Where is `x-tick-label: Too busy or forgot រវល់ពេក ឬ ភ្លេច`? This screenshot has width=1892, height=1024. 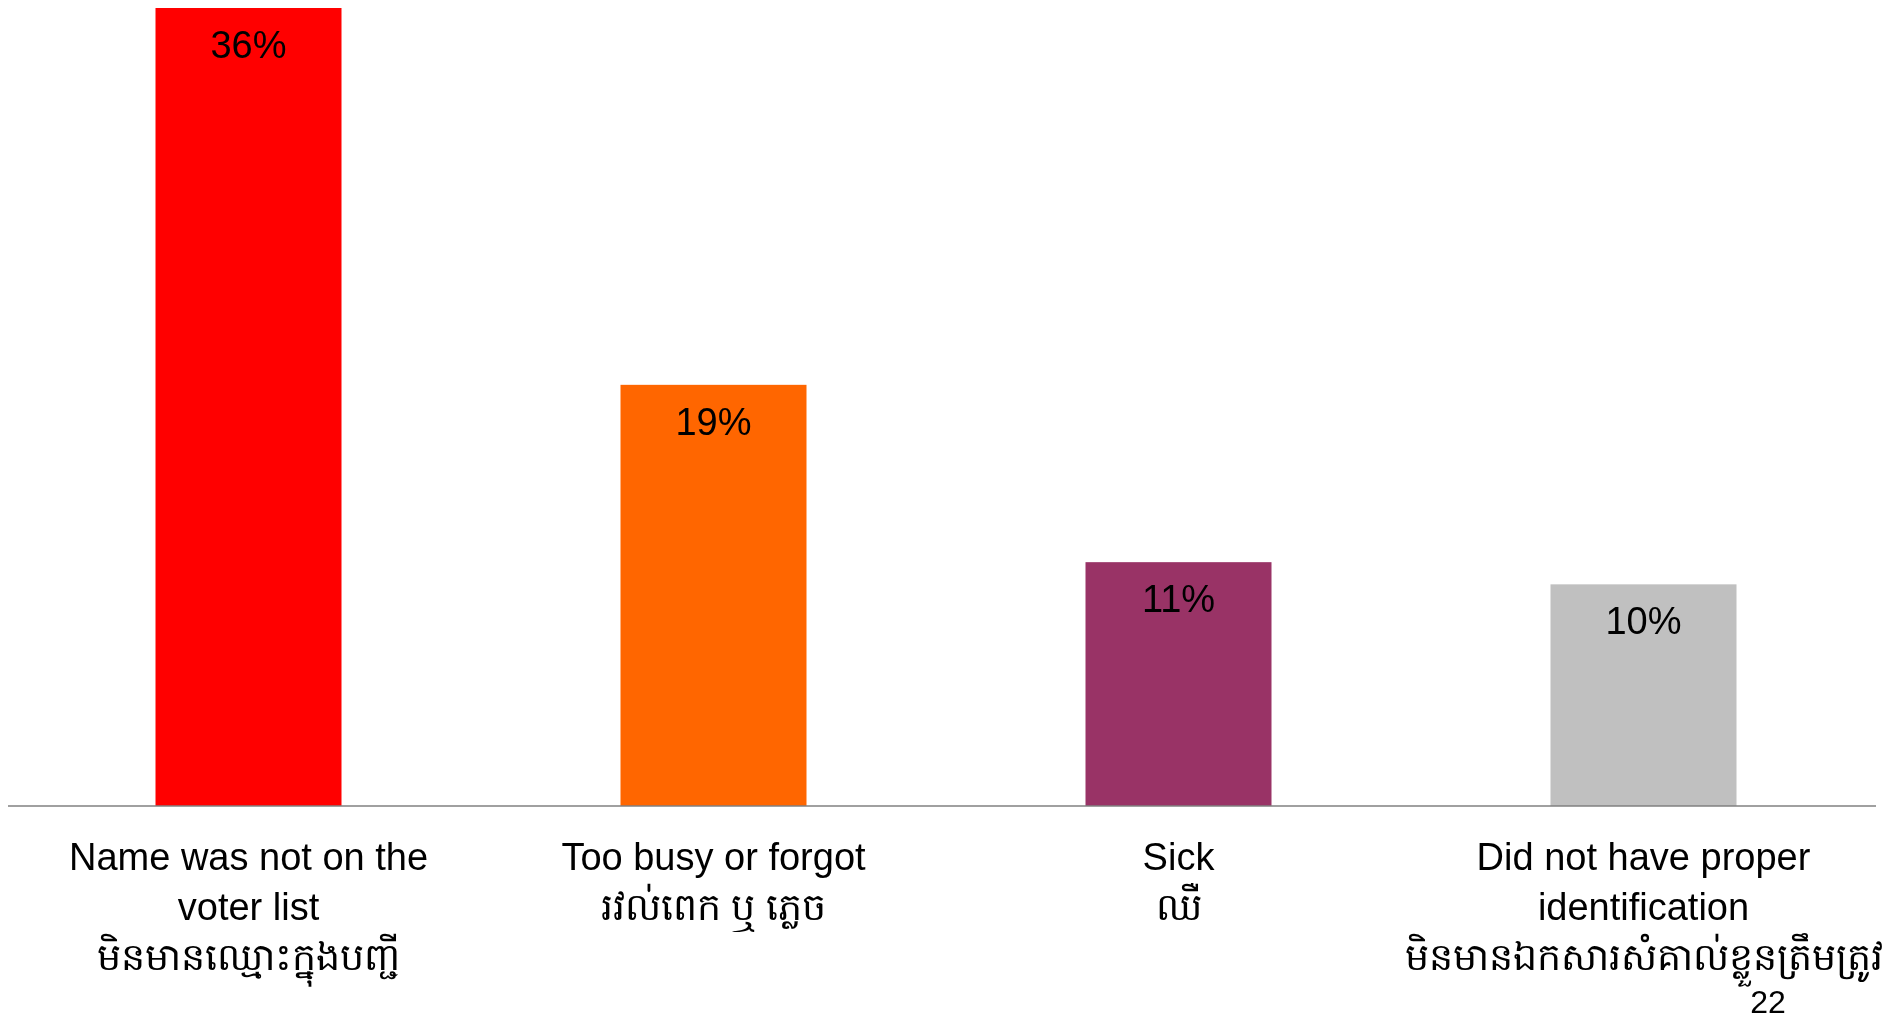 x-tick-label: Too busy or forgot រវល់ពេក ឬ ភ្លេច is located at coordinates (714, 884).